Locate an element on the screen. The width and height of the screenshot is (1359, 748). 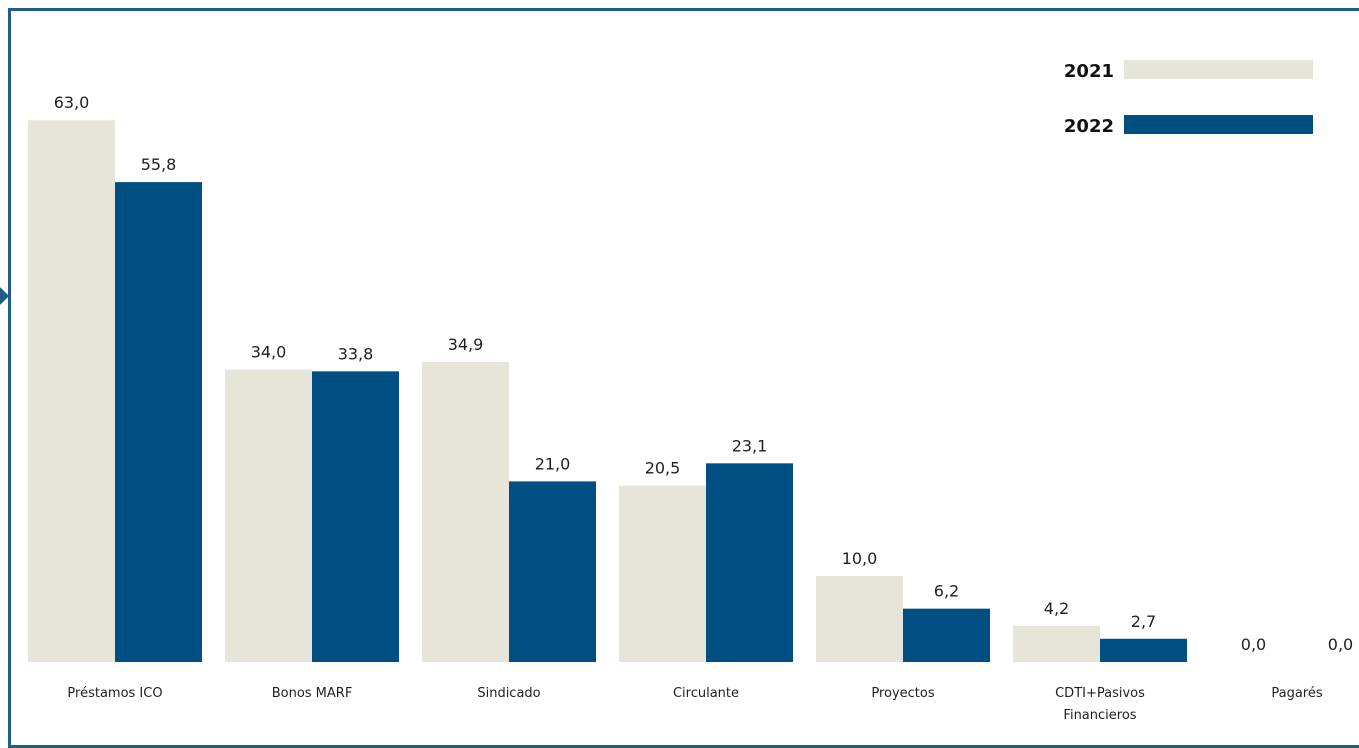
legend-label-2022: 2022 is located at coordinates (1089, 126).